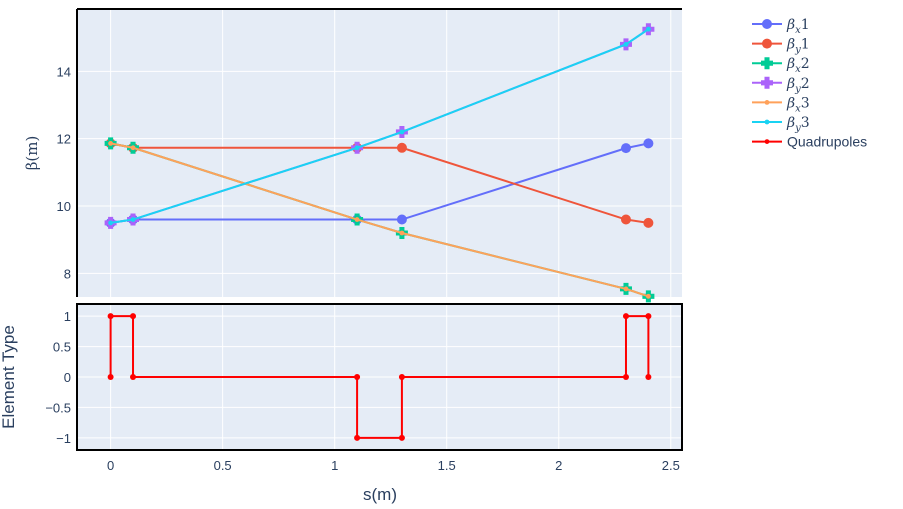  Describe the element at coordinates (58, 407) in the screenshot. I see `element-type-y-tick-label: −0.5` at that location.